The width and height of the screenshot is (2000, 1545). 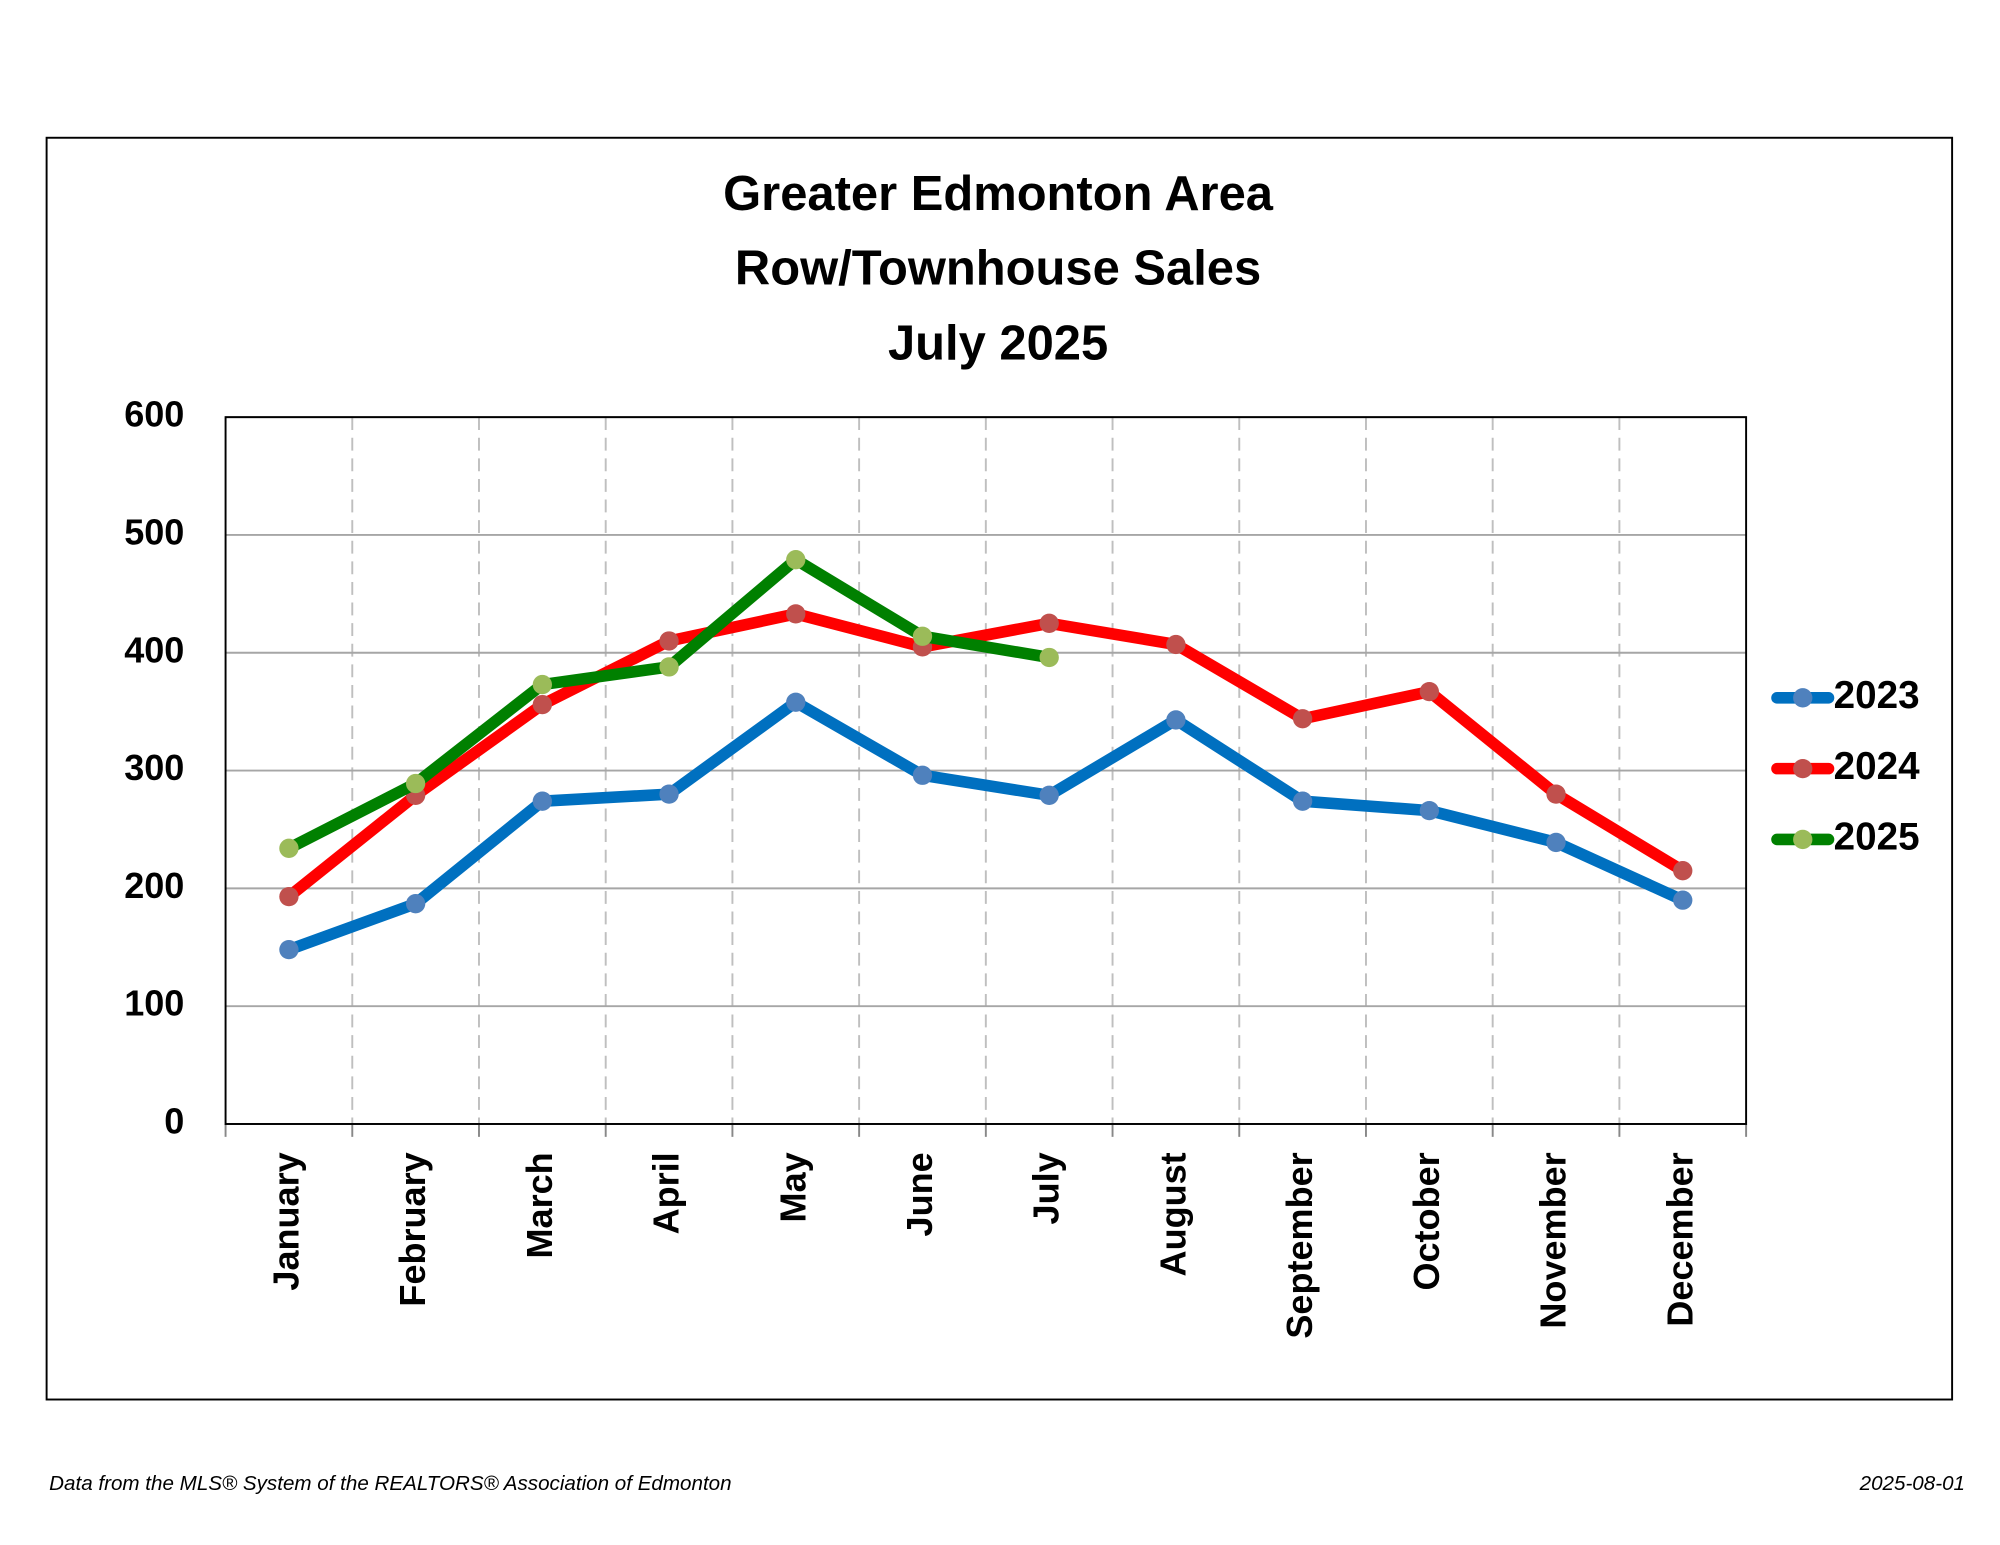 I want to click on chart-title: July 2025, so click(x=998, y=343).